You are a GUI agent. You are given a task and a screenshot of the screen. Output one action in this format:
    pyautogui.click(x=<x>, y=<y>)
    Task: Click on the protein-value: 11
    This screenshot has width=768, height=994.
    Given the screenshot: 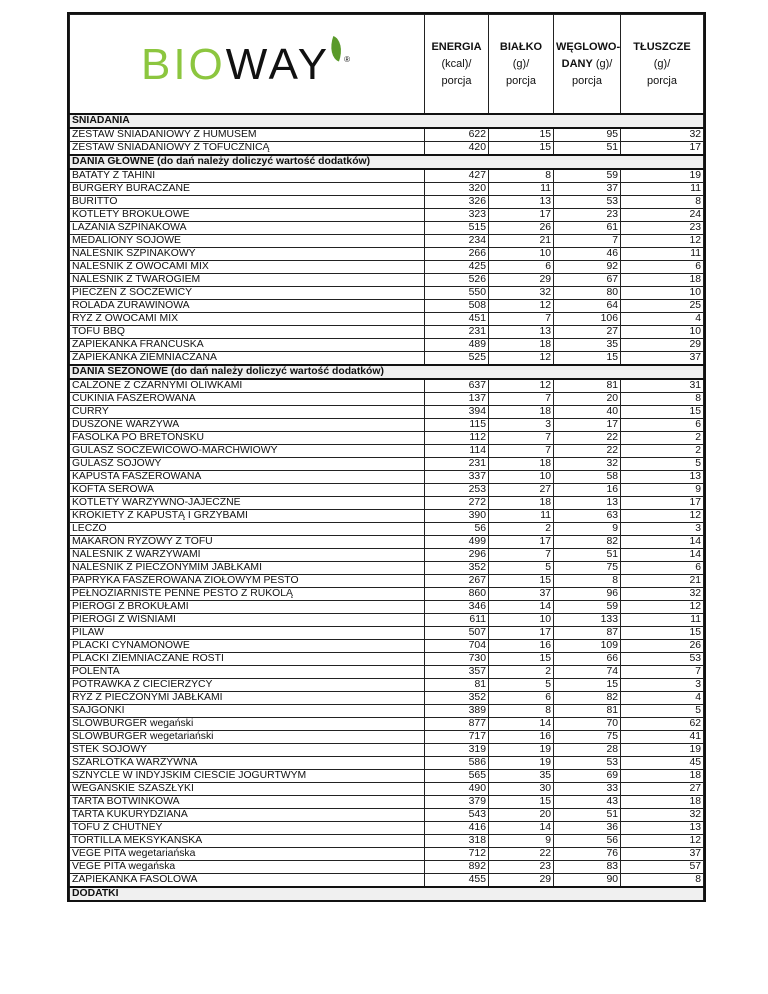 What is the action you would take?
    pyautogui.click(x=521, y=516)
    